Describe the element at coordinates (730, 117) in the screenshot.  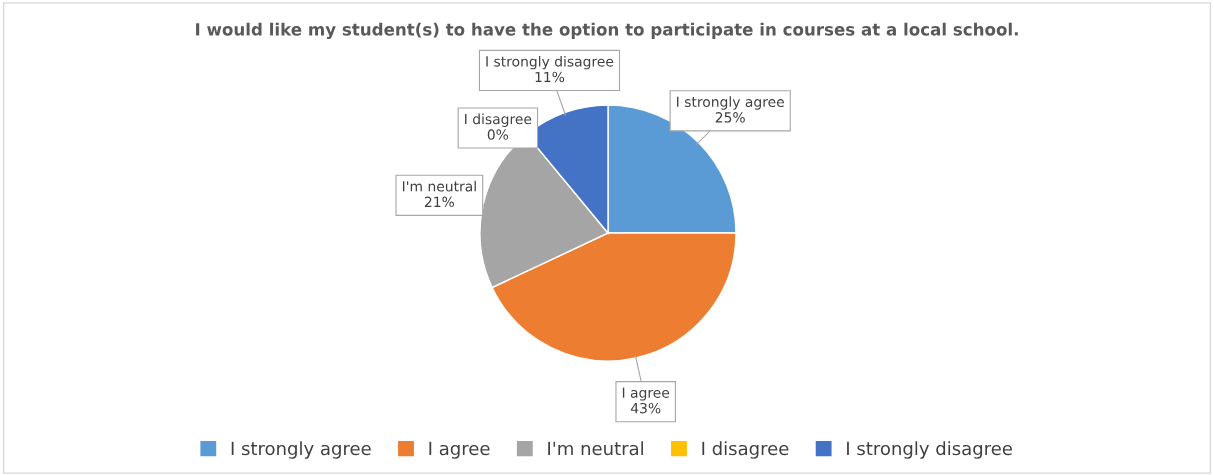
I see `data-label: 25%` at that location.